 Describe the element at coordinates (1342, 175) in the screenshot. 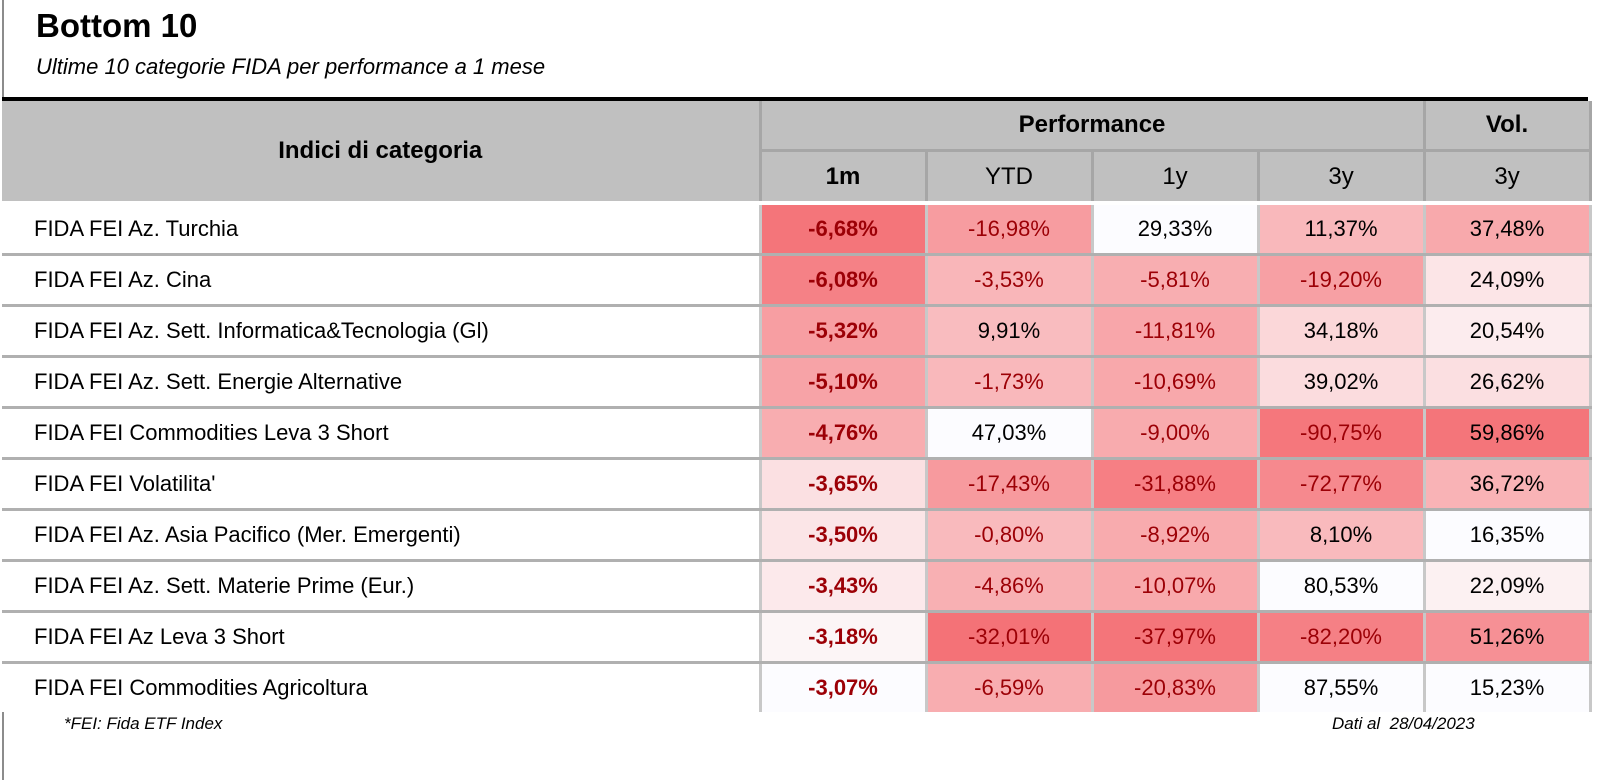

I see `header-3y: 3y` at that location.